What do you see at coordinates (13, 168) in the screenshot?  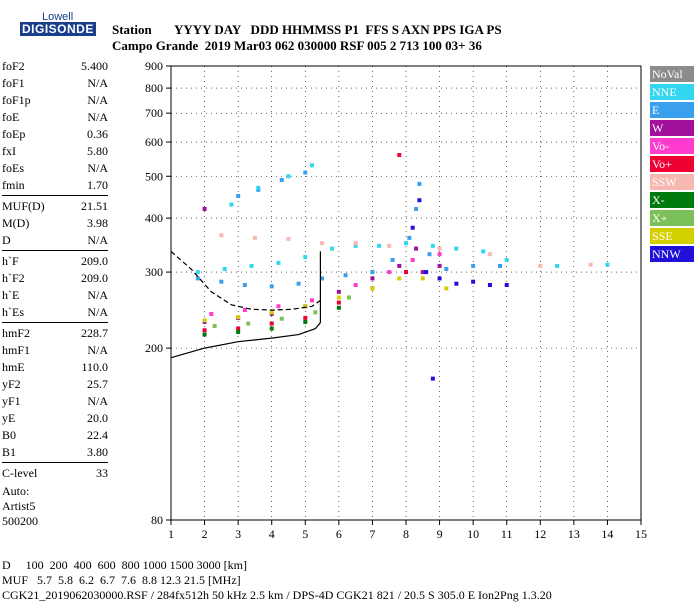 I see `param-name: foEs` at bounding box center [13, 168].